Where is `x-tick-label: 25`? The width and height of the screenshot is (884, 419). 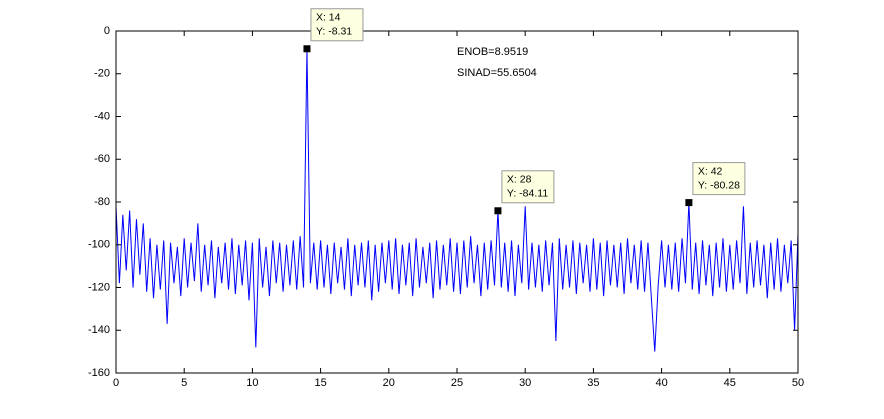
x-tick-label: 25 is located at coordinates (457, 383).